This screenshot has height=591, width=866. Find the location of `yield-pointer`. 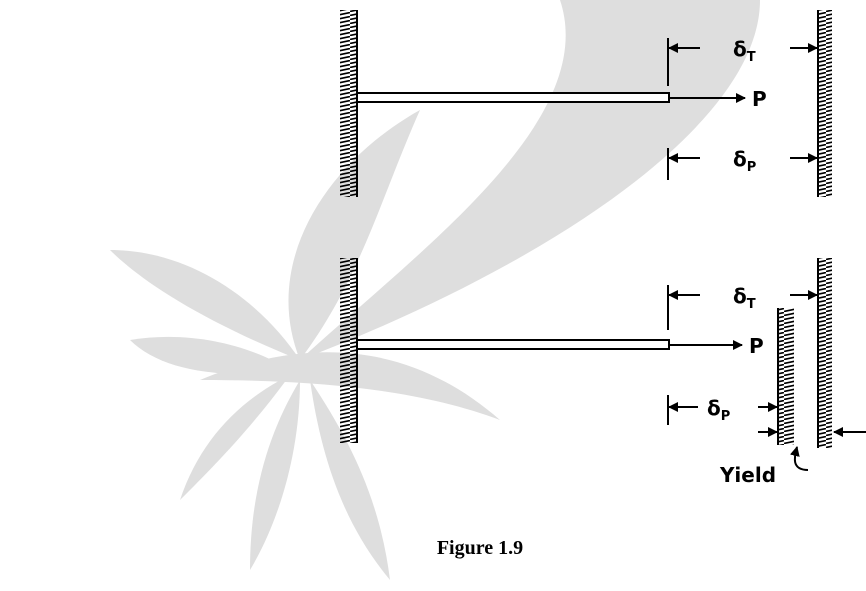

yield-pointer is located at coordinates (799, 458).